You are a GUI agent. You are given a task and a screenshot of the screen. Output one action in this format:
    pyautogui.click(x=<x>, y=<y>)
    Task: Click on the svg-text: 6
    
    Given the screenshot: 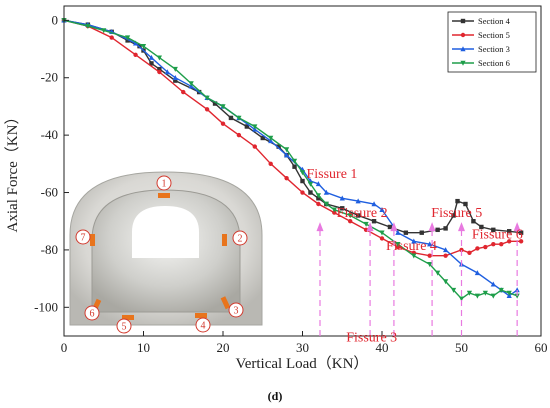 What is the action you would take?
    pyautogui.click(x=92, y=314)
    